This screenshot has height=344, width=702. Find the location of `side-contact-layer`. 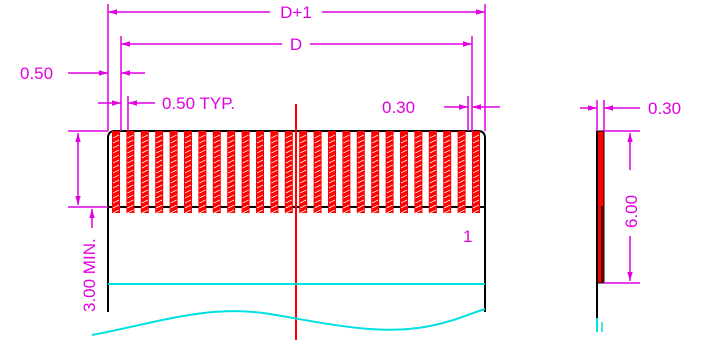

side-contact-layer is located at coordinates (600, 207).